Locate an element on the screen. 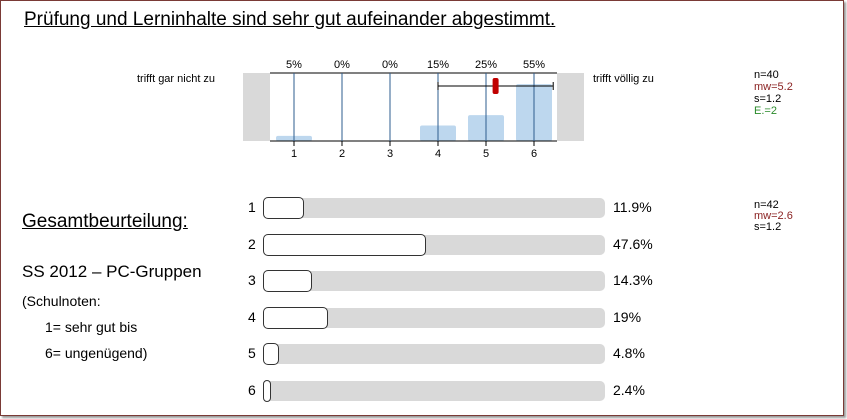 The width and height of the screenshot is (847, 419). grade-label-5: 5 is located at coordinates (252, 353).